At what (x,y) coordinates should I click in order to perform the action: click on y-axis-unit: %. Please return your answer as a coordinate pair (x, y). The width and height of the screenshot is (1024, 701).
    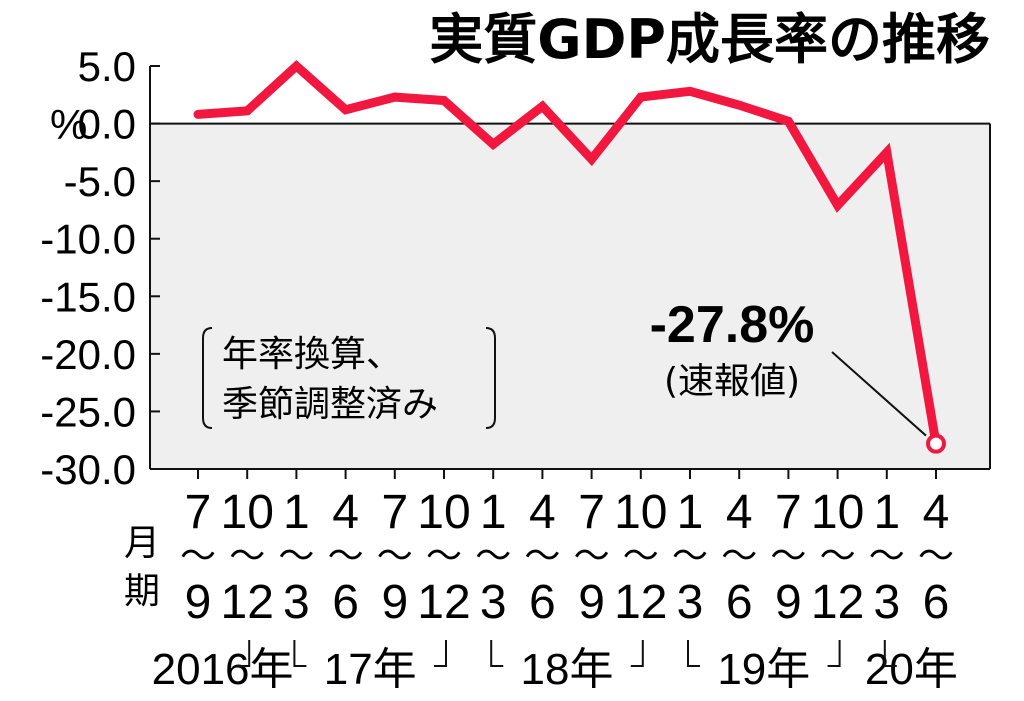
    Looking at the image, I should click on (68, 124).